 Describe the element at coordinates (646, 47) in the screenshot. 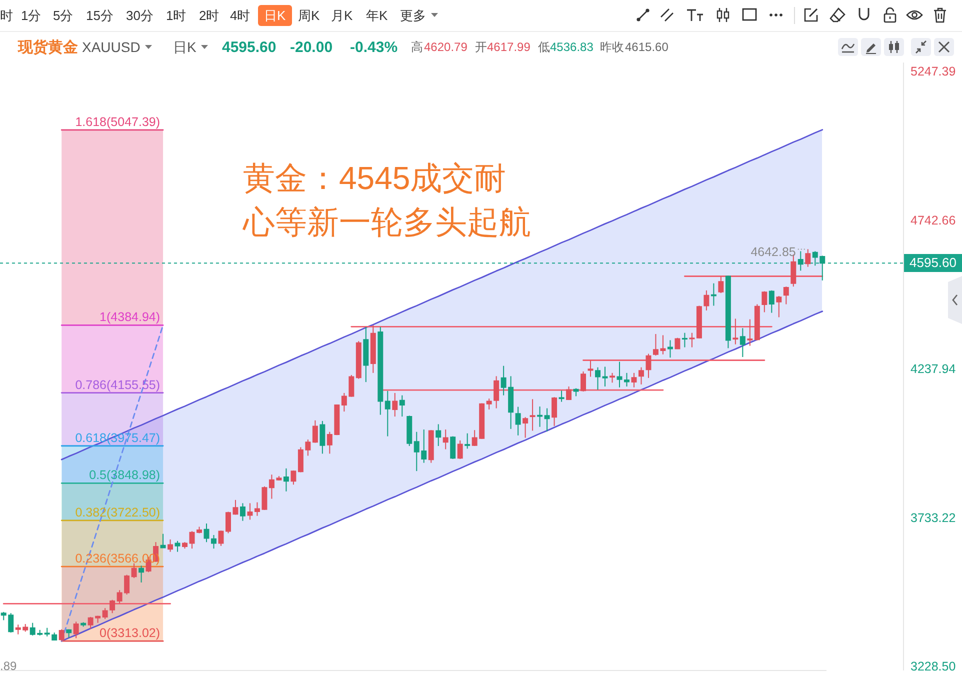

I see `text: 4615.60` at that location.